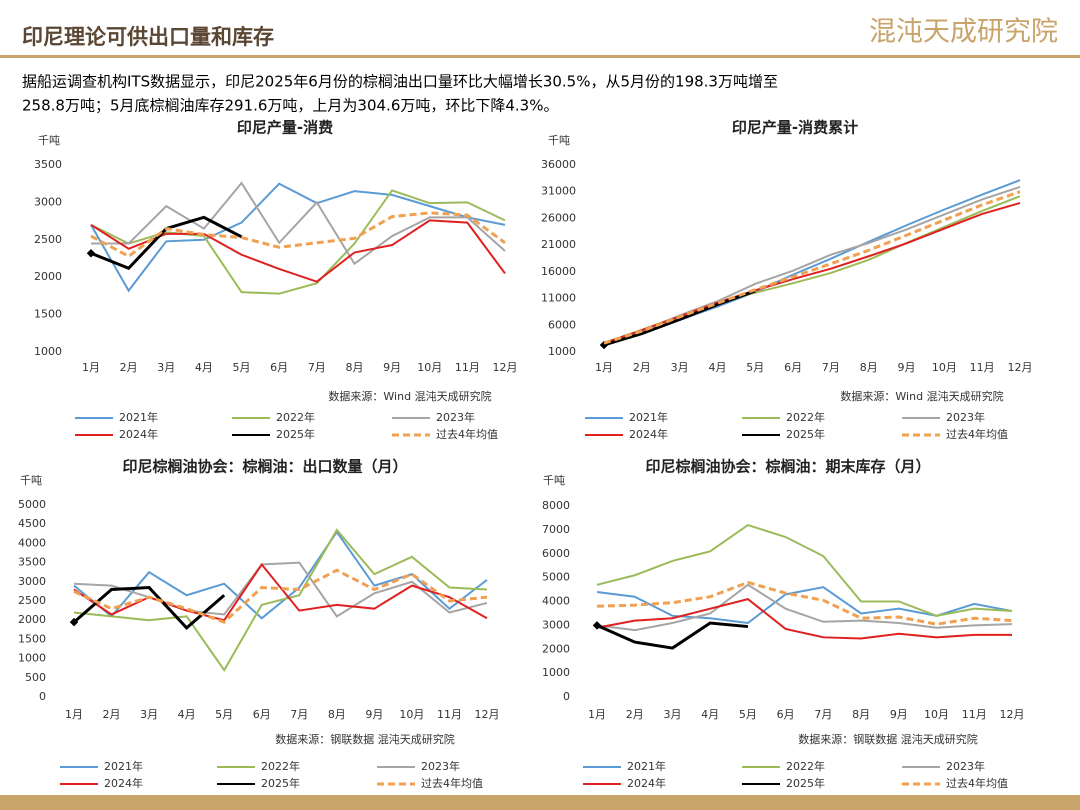  I want to click on y-tick-label: 36000, so click(558, 164).